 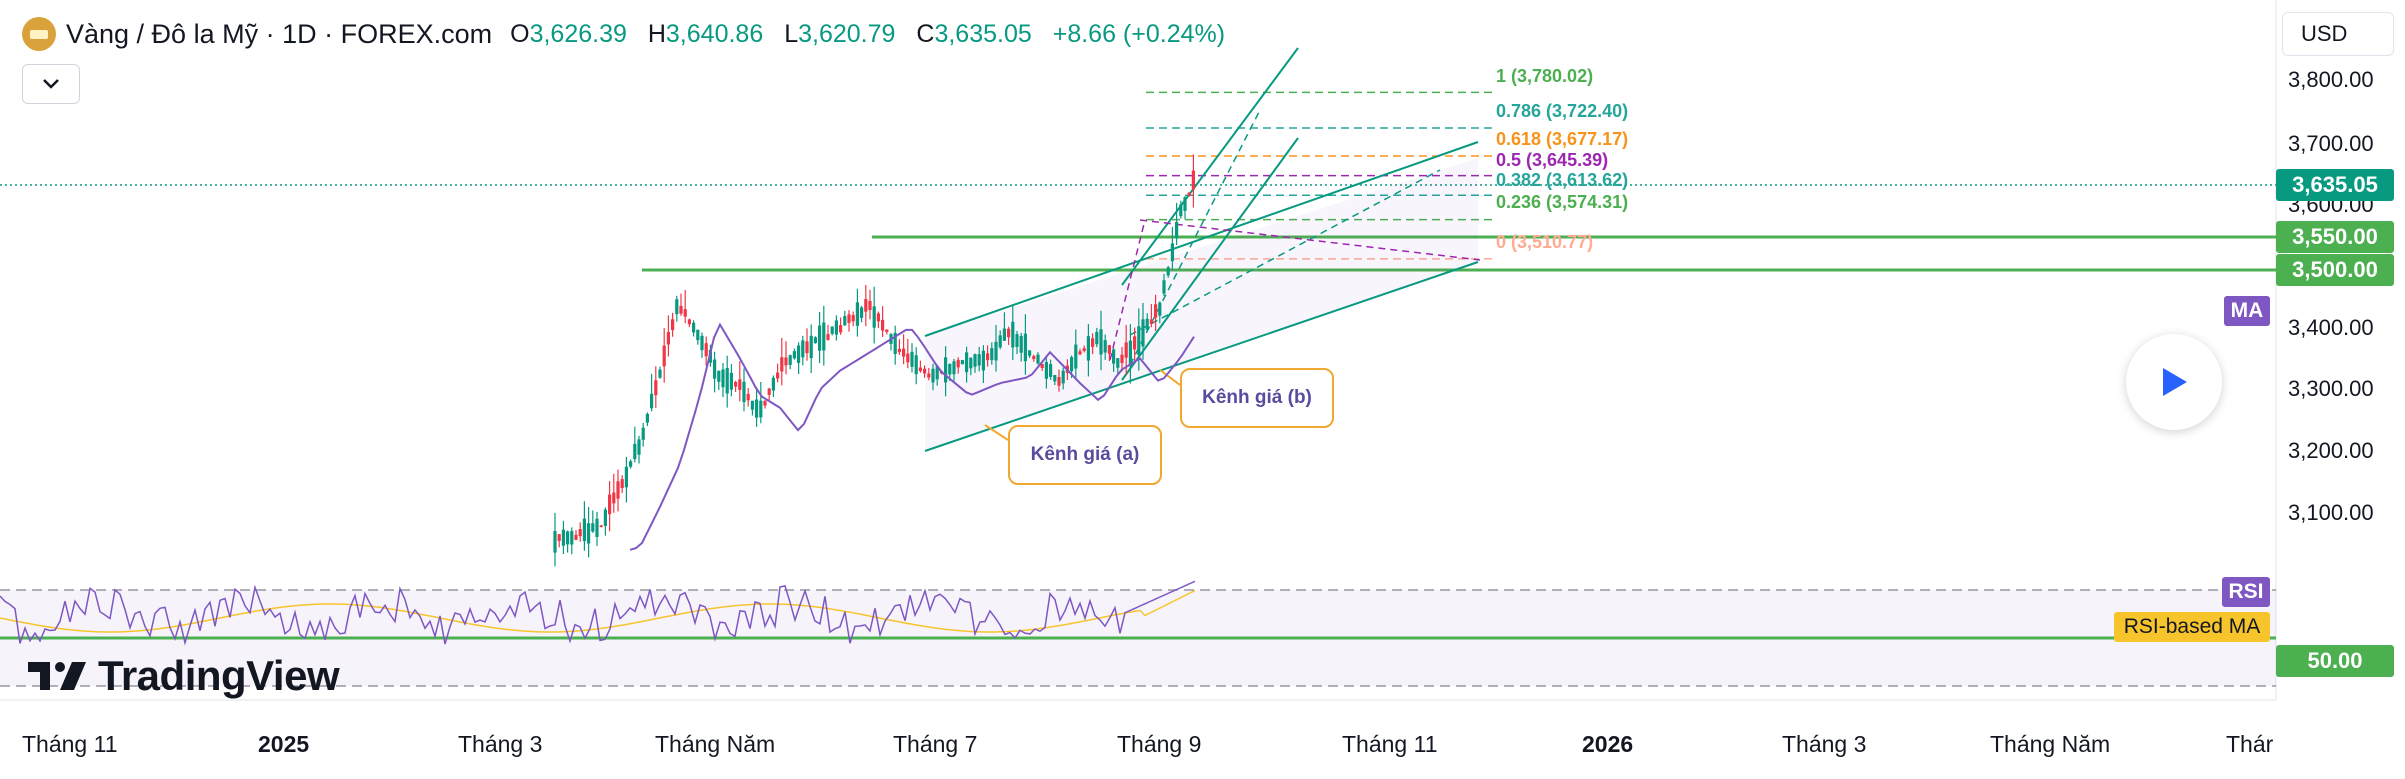 I want to click on collapse-legend-button, so click(x=51, y=84).